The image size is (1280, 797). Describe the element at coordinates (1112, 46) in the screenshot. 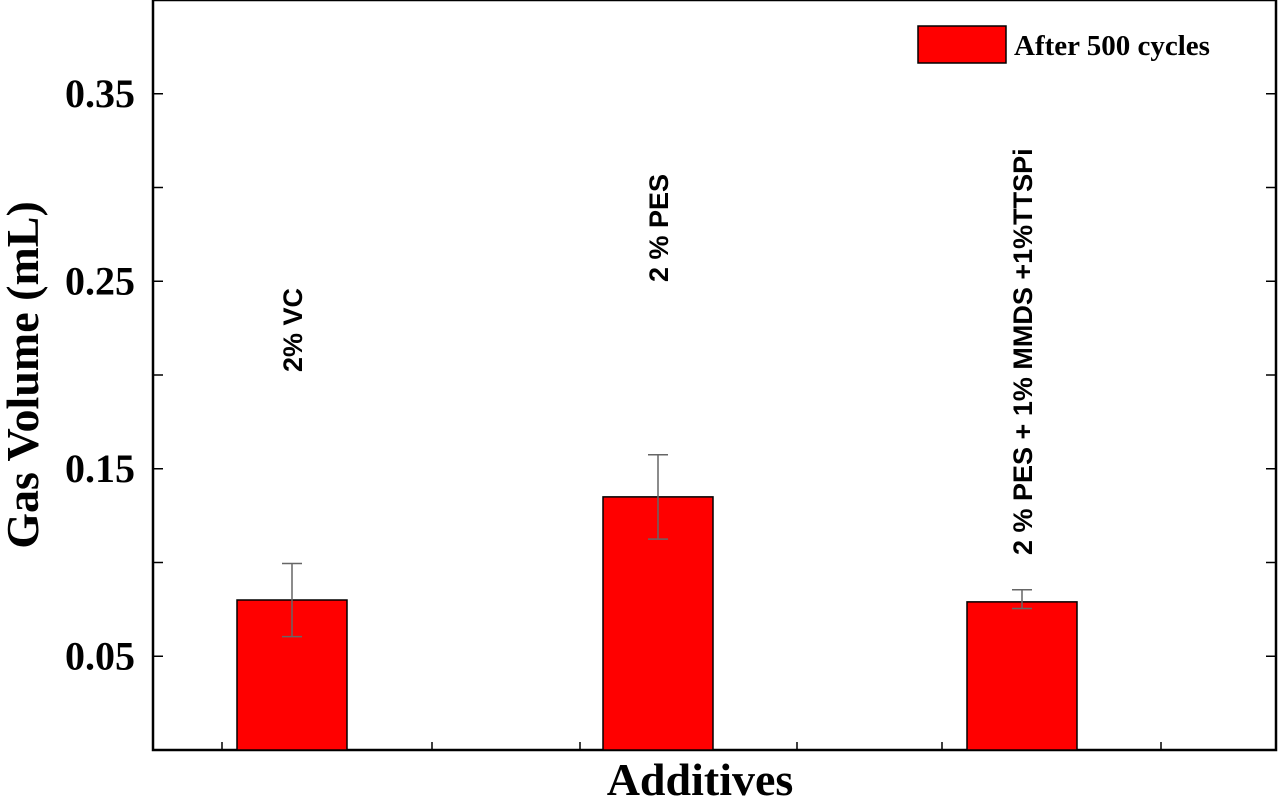

I see `legend-label: After 500 cycles` at that location.